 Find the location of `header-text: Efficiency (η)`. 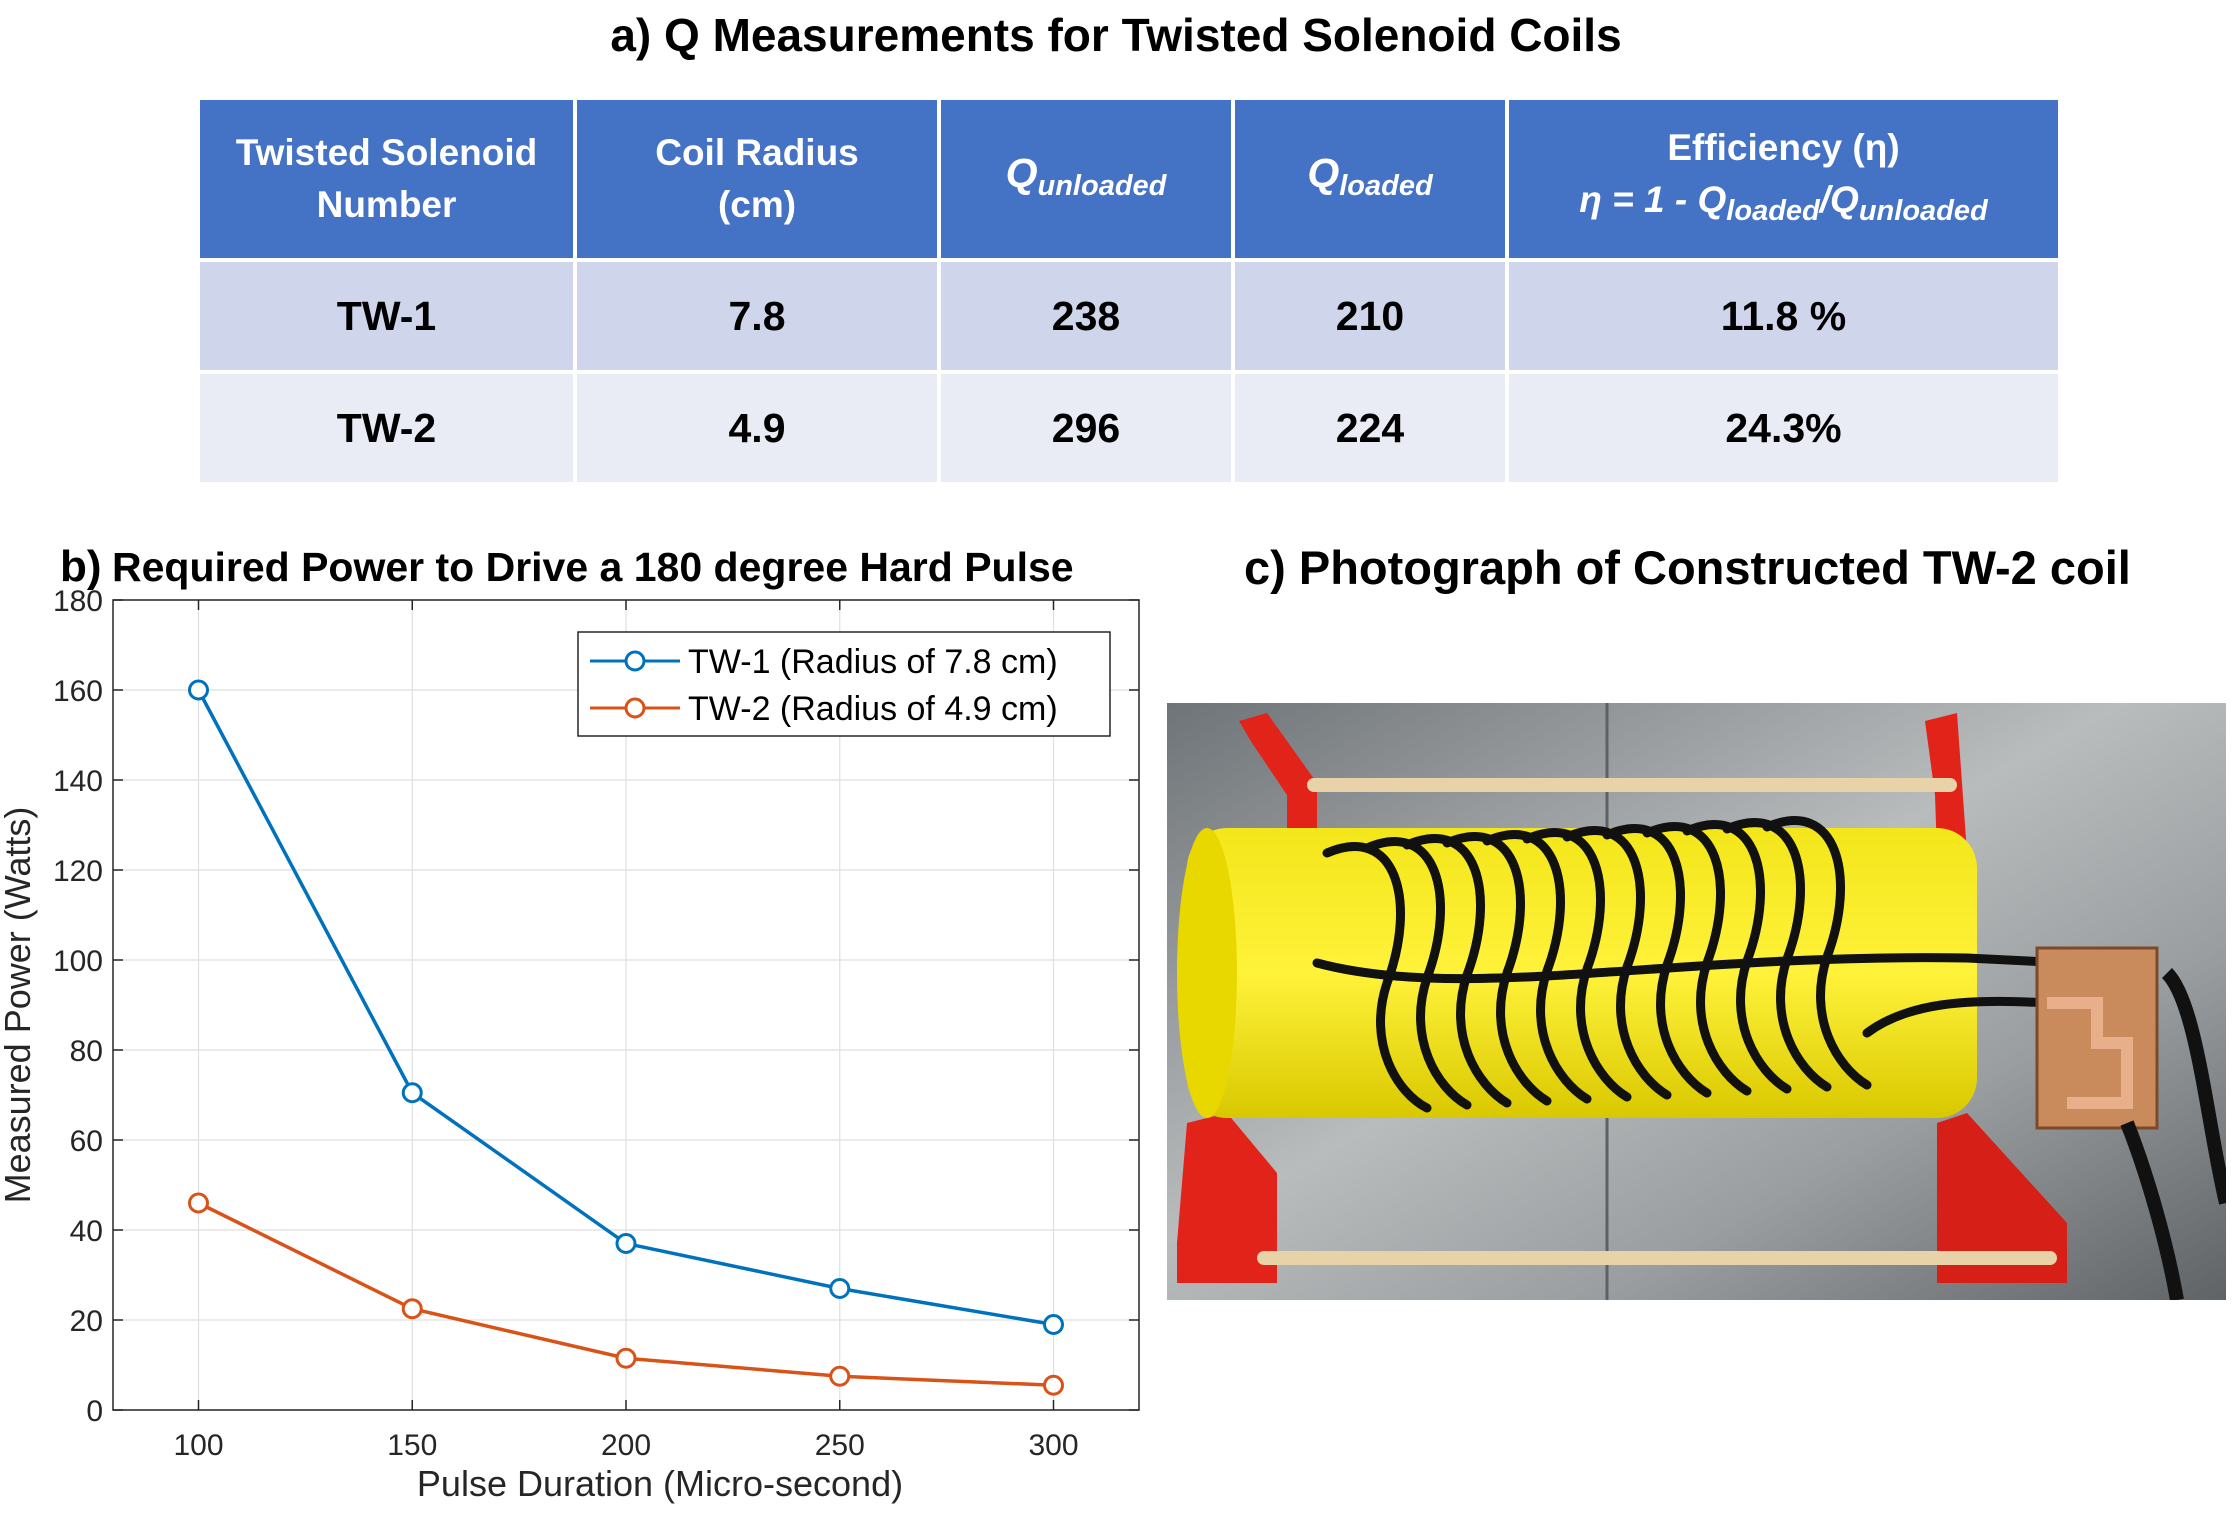

header-text: Efficiency (η) is located at coordinates (1783, 147).